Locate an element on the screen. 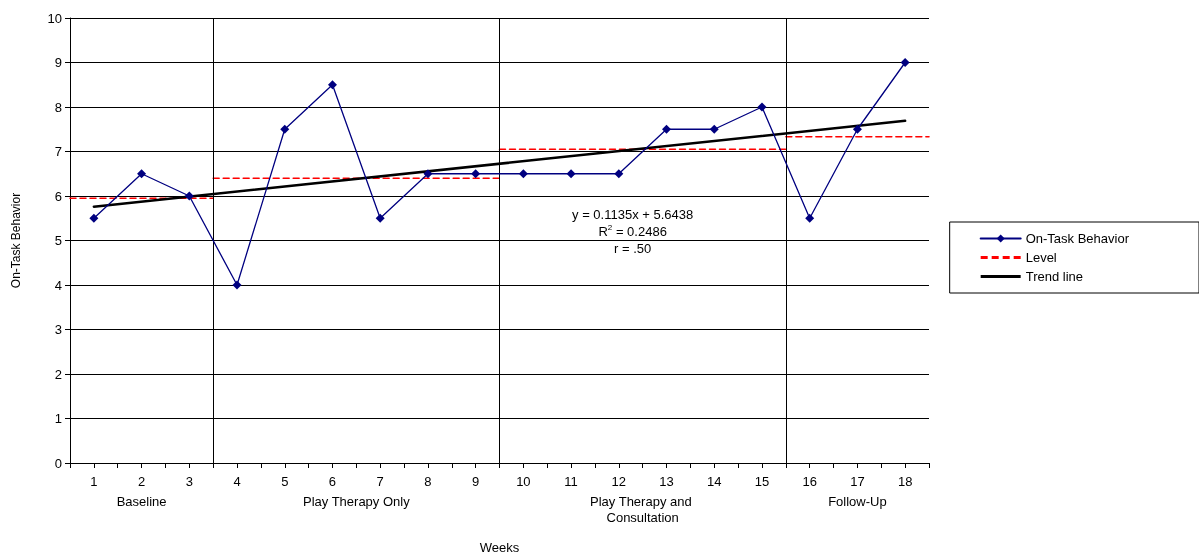 The height and width of the screenshot is (559, 1199). text: Play Therapy Only is located at coordinates (356, 501).